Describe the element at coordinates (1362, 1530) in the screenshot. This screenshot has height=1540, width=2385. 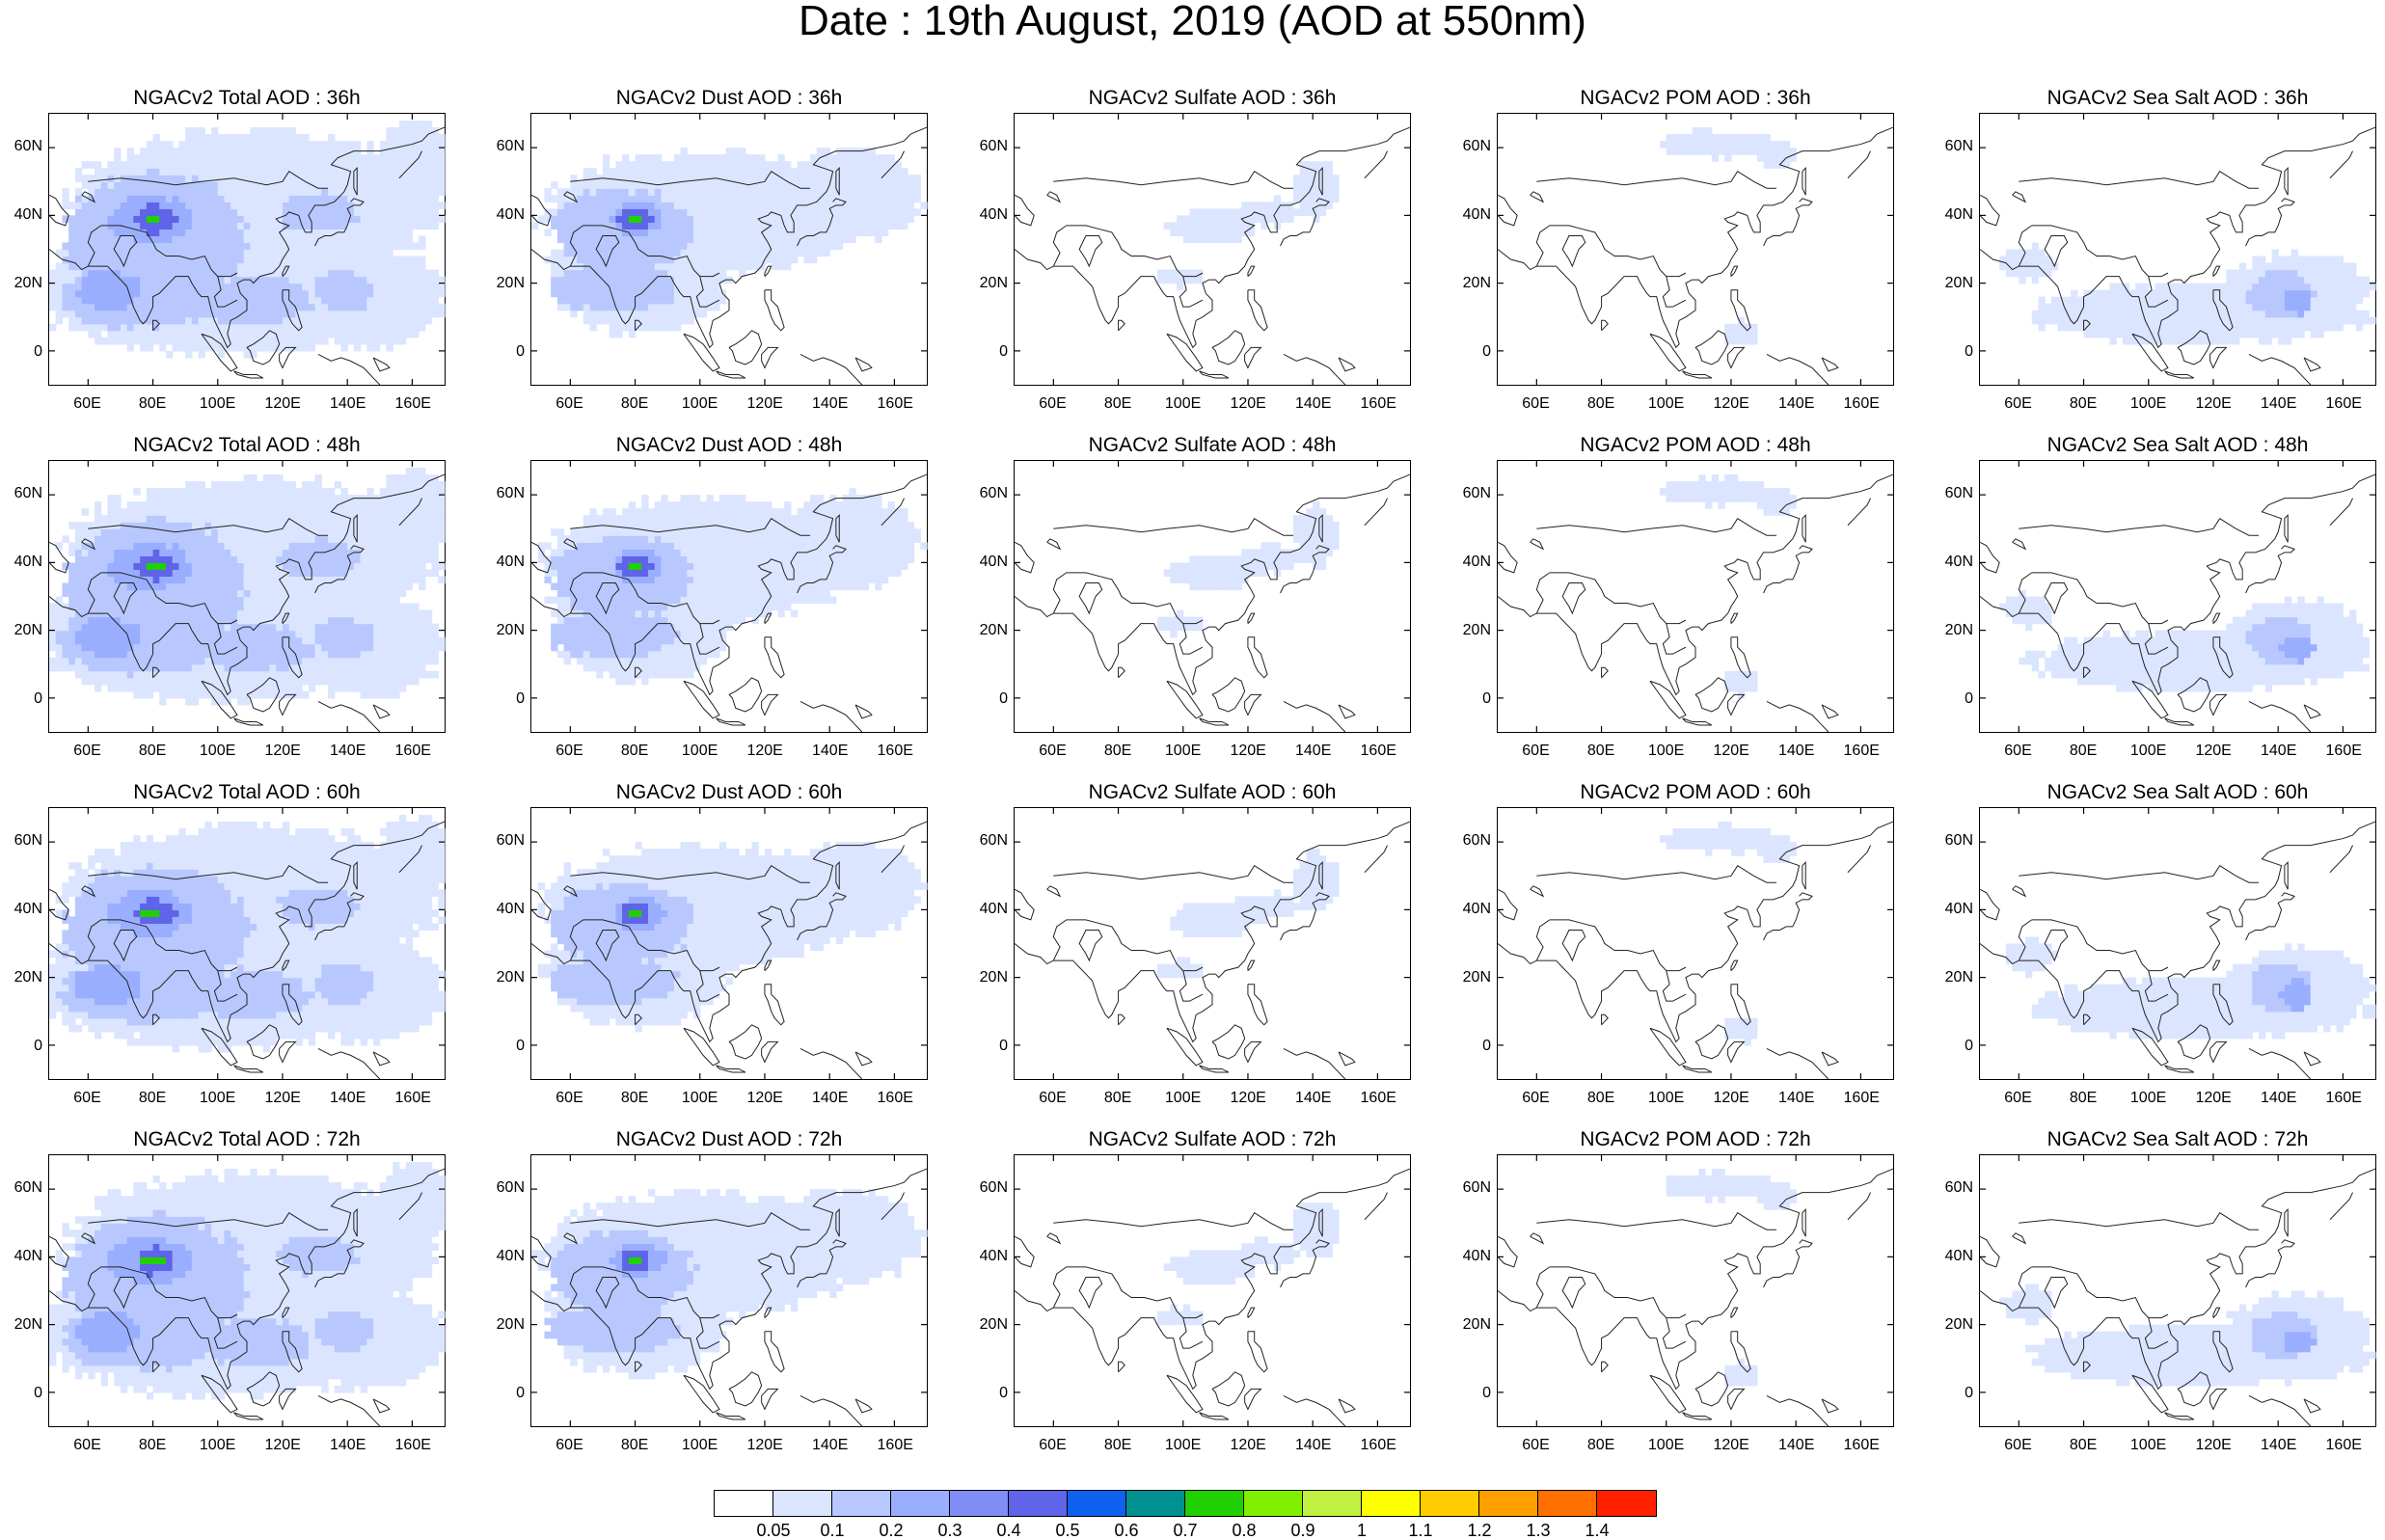
I see `colorbar-tick-label: 1` at that location.